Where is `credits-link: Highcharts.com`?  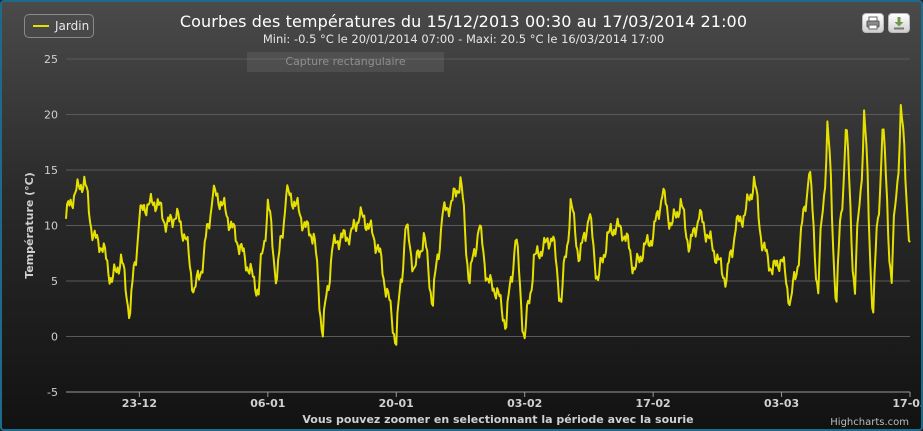 credits-link: Highcharts.com is located at coordinates (869, 422).